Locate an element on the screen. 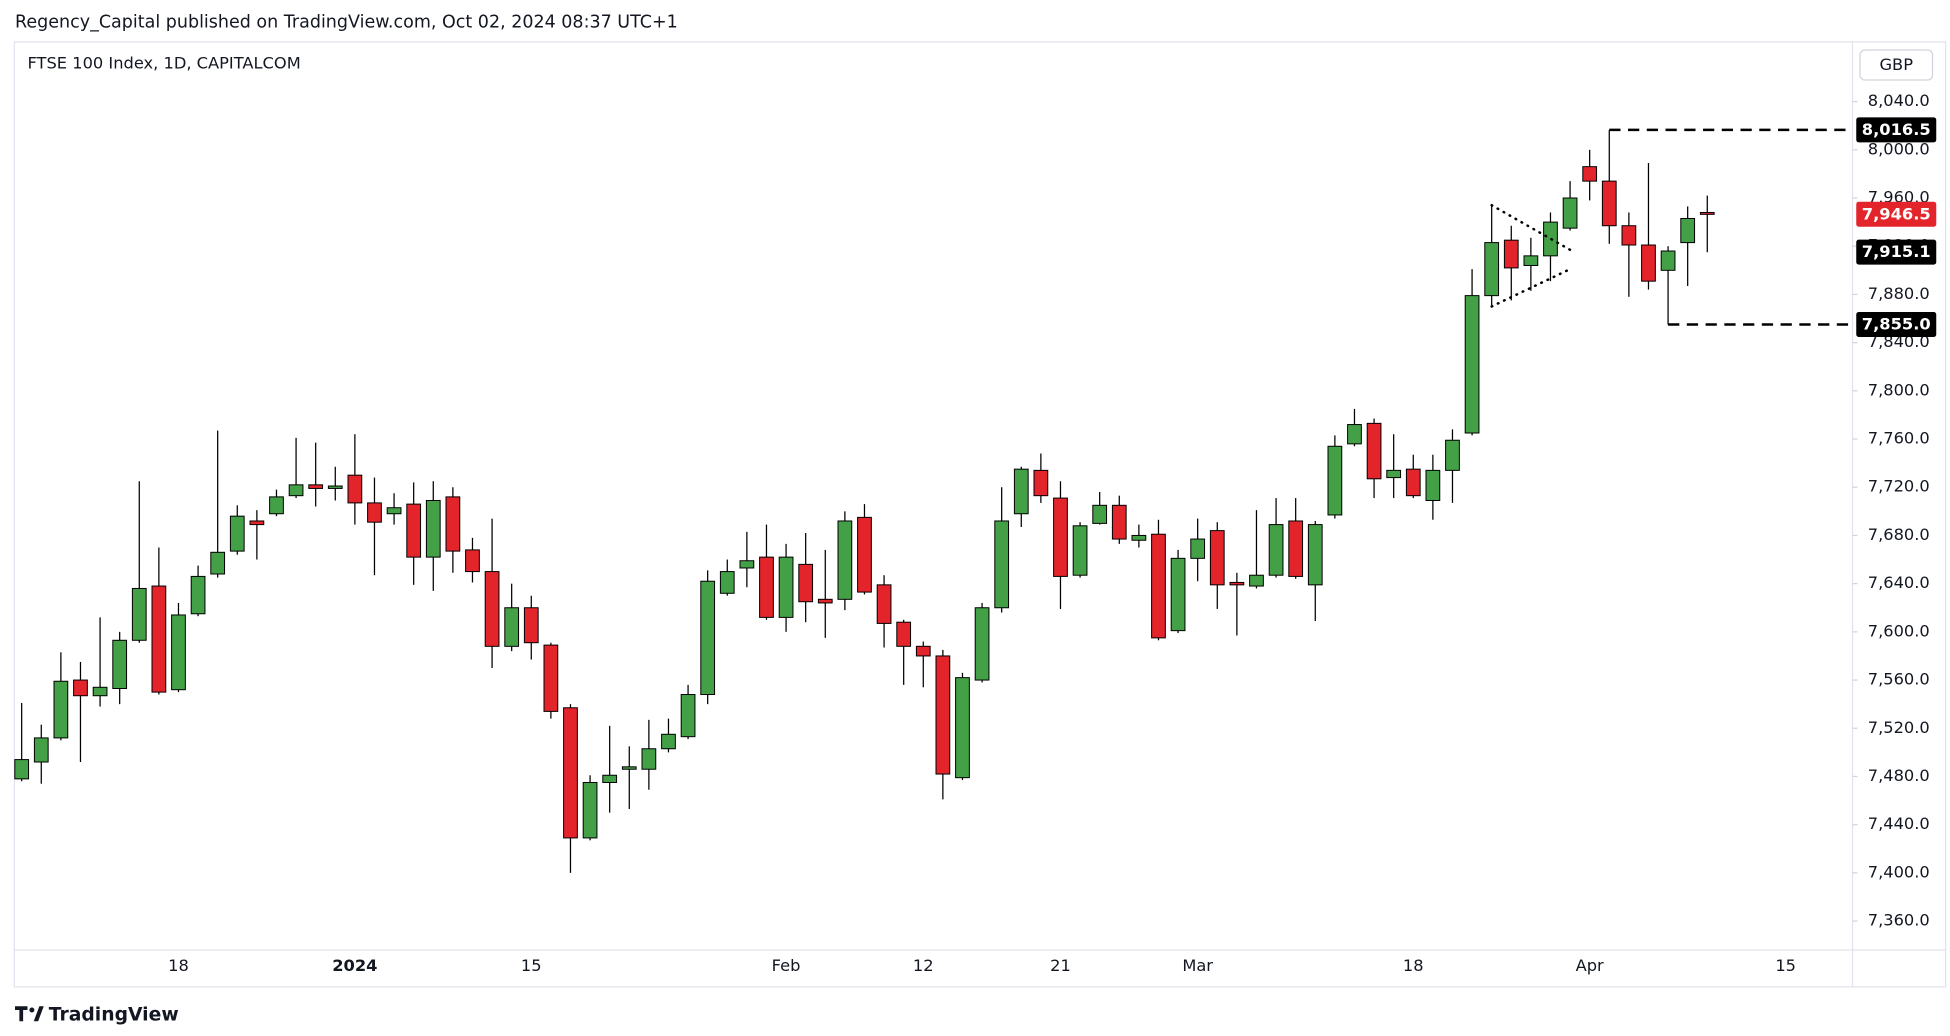 This screenshot has height=1036, width=1950. currency-button is located at coordinates (1896, 65).